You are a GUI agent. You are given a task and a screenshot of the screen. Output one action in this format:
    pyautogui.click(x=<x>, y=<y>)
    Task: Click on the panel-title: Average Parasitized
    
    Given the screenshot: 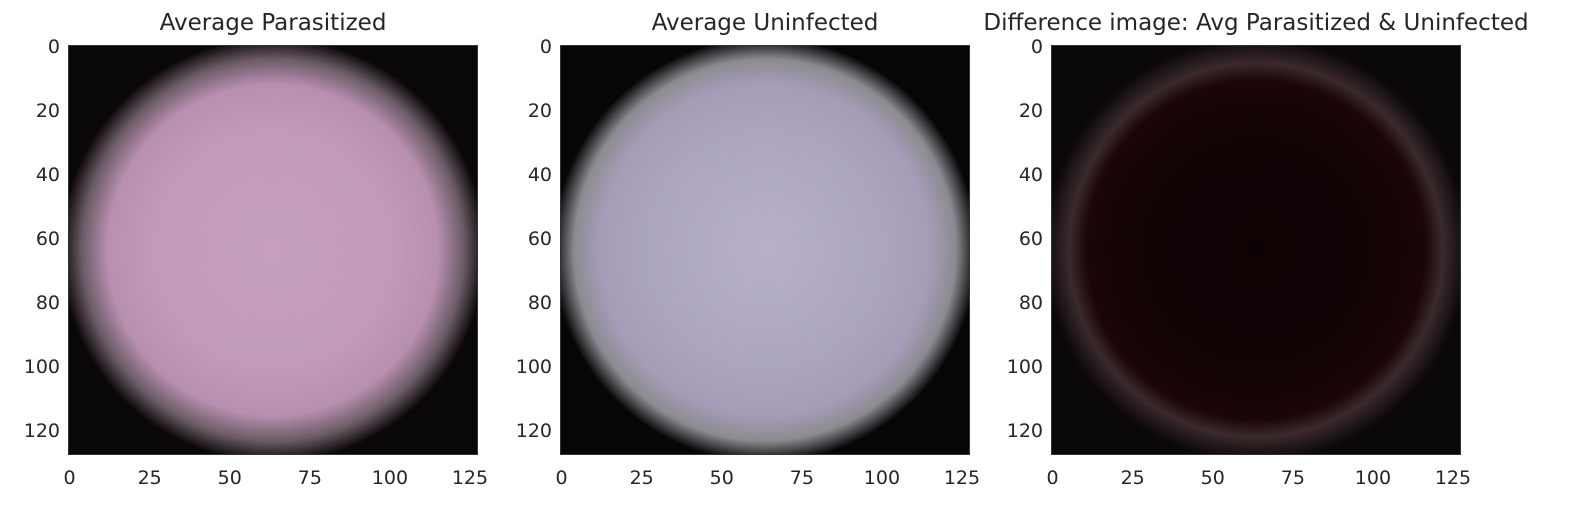 What is the action you would take?
    pyautogui.click(x=273, y=23)
    